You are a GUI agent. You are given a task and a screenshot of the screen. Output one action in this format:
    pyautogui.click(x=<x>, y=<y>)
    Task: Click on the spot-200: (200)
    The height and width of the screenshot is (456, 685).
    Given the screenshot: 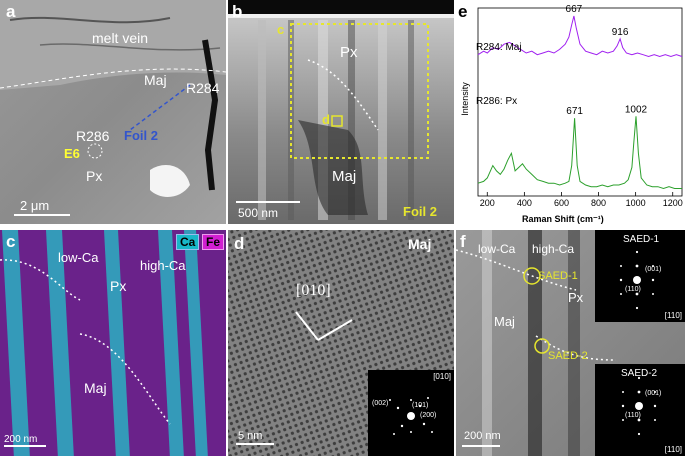 What is the action you would take?
    pyautogui.click(x=428, y=415)
    